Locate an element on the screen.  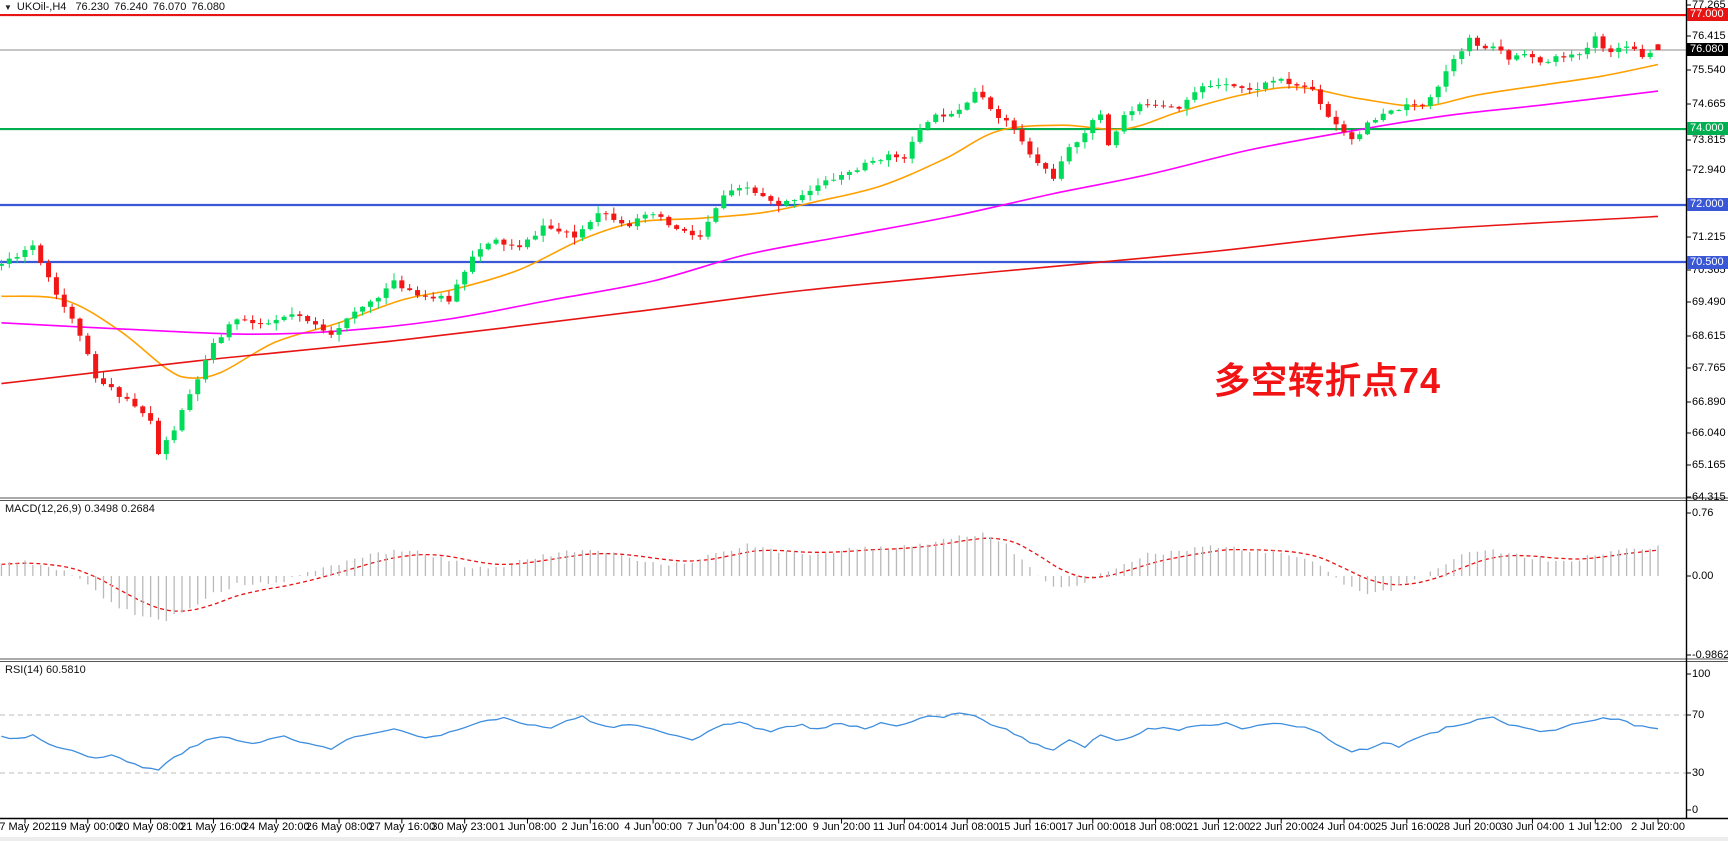
price-tick-label: 71.215 is located at coordinates (1709, 237).